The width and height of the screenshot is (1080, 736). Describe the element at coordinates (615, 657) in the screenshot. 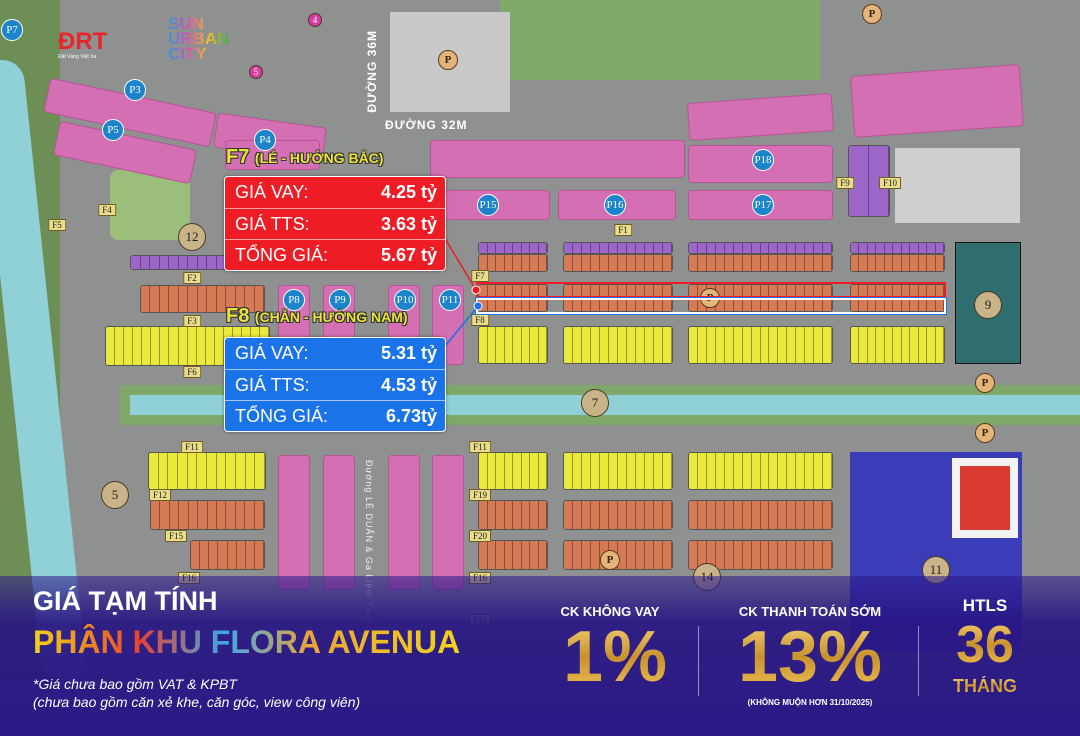

I see `ck-no-loan-value: 1%` at that location.